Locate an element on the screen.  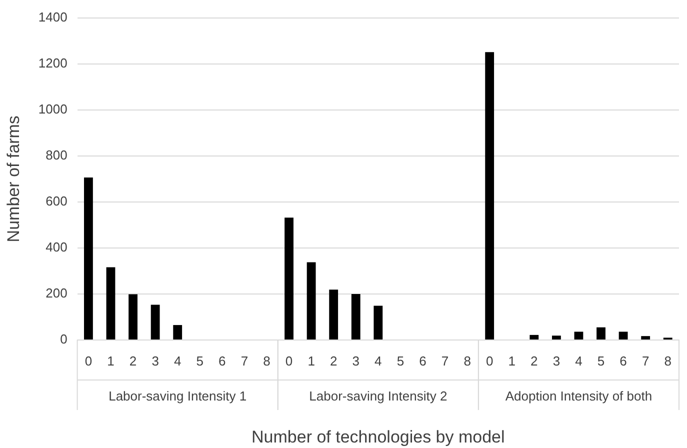
y-tick-label: 1000 is located at coordinates (53, 108).